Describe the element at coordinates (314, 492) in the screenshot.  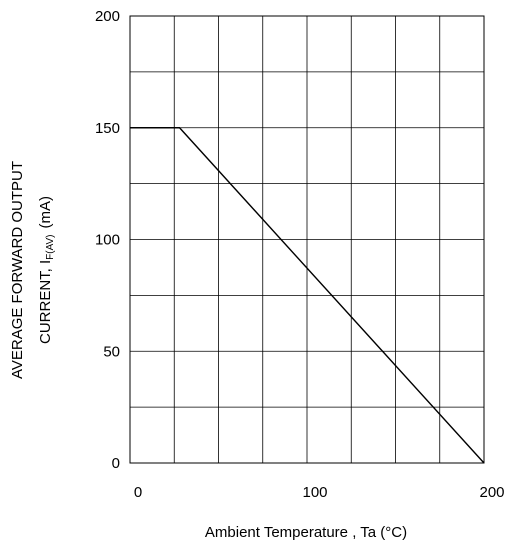
I see `x-tick-label: 100` at that location.